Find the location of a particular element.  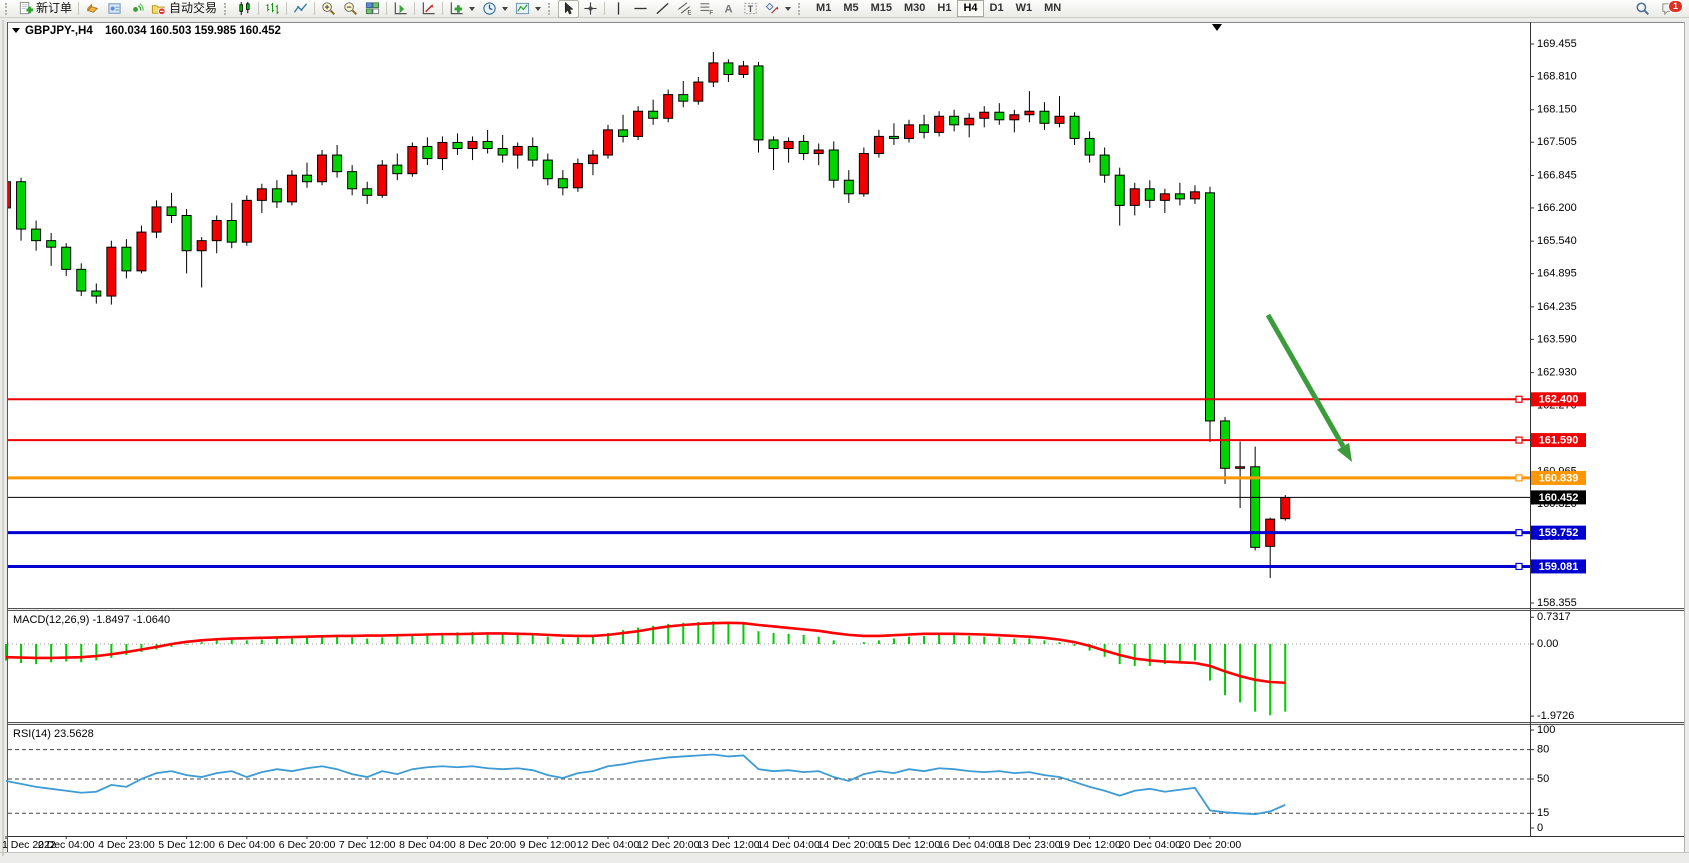

market-watch-button is located at coordinates (92, 9).